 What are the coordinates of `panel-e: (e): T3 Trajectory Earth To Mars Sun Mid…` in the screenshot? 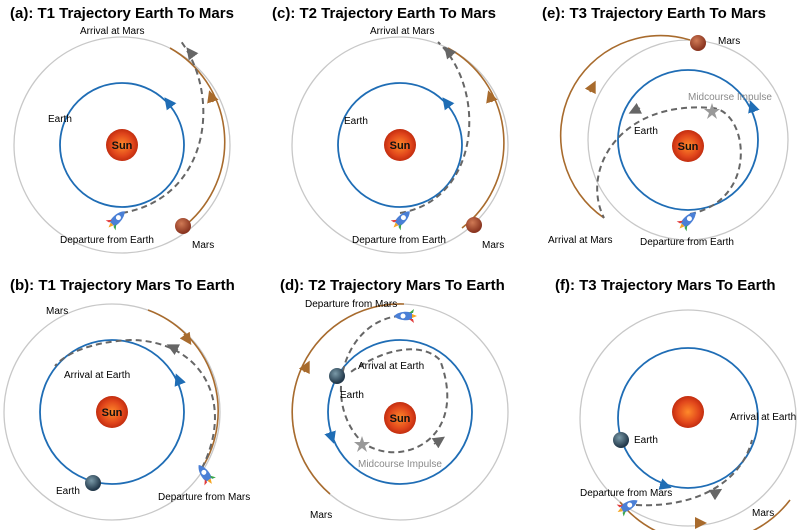 It's located at (665, 126).